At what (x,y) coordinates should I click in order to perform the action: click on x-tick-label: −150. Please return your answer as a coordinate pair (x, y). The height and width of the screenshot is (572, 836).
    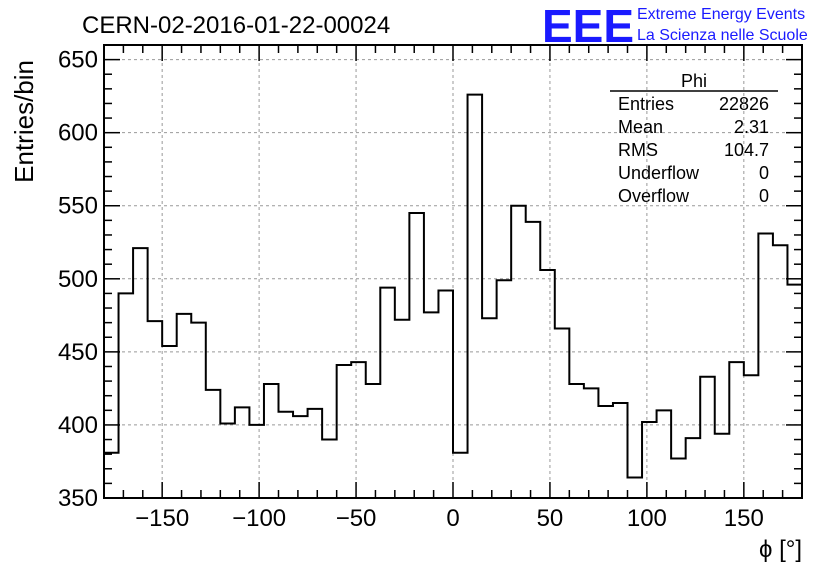
    Looking at the image, I should click on (162, 518).